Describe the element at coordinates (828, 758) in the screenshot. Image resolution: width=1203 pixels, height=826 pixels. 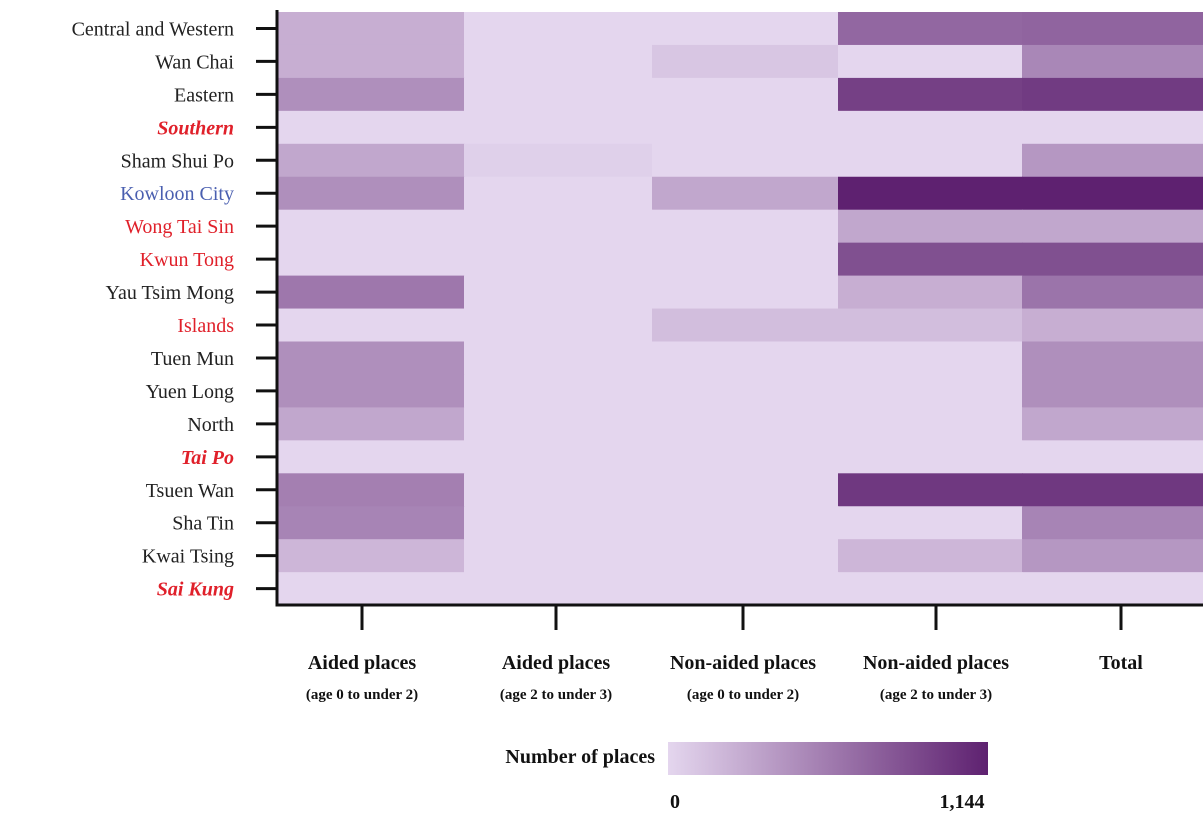
I see `colorbar-gradient` at that location.